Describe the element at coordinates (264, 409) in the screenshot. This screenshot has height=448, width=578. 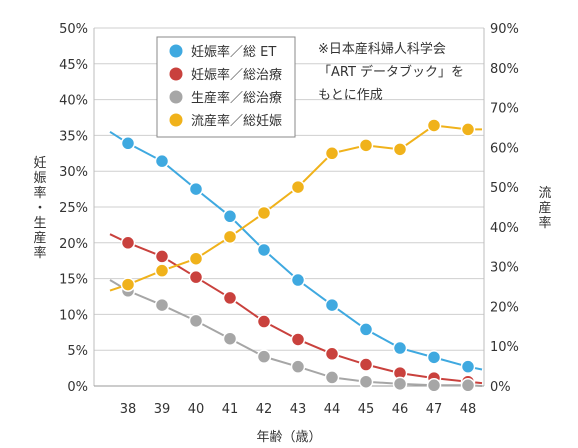
I see `x-tick-label: 42` at that location.